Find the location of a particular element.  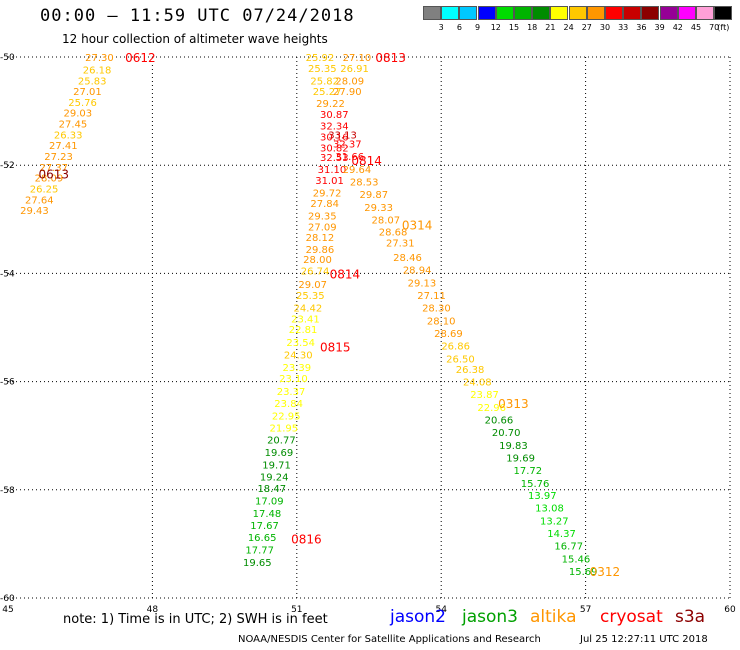

data-label: 27.23 is located at coordinates (58, 157).